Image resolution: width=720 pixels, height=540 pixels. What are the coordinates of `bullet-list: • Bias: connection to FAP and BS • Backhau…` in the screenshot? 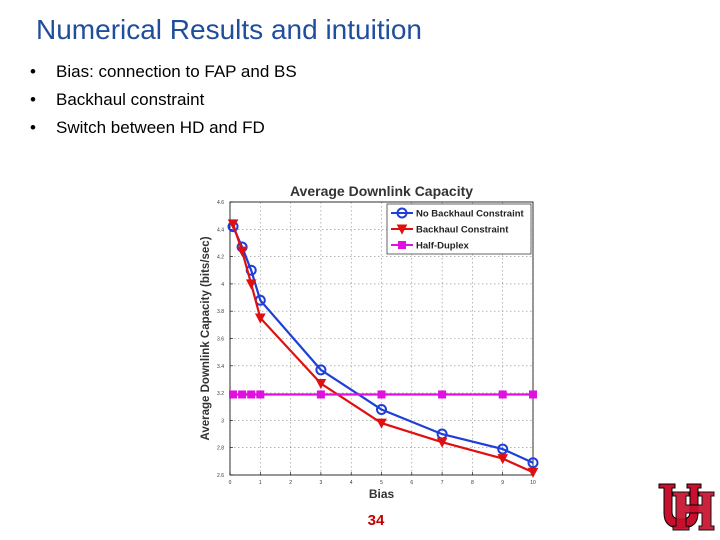 It's located at (163, 100).